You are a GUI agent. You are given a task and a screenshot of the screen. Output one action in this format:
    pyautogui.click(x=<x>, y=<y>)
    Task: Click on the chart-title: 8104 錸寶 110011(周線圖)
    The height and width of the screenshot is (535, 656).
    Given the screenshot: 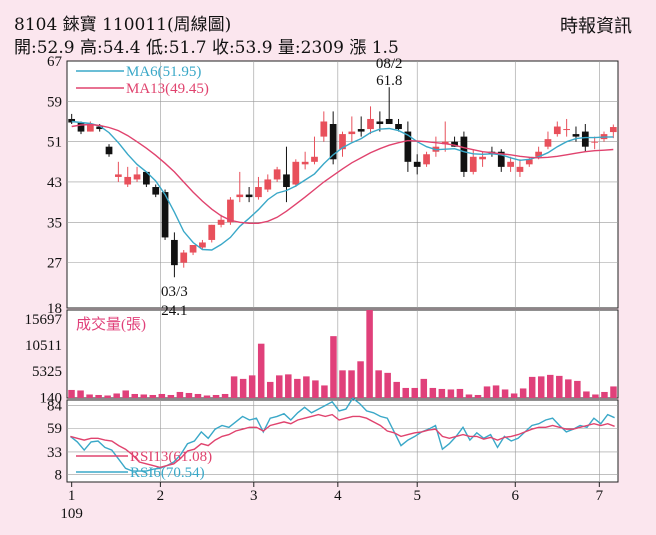 What is the action you would take?
    pyautogui.click(x=123, y=25)
    